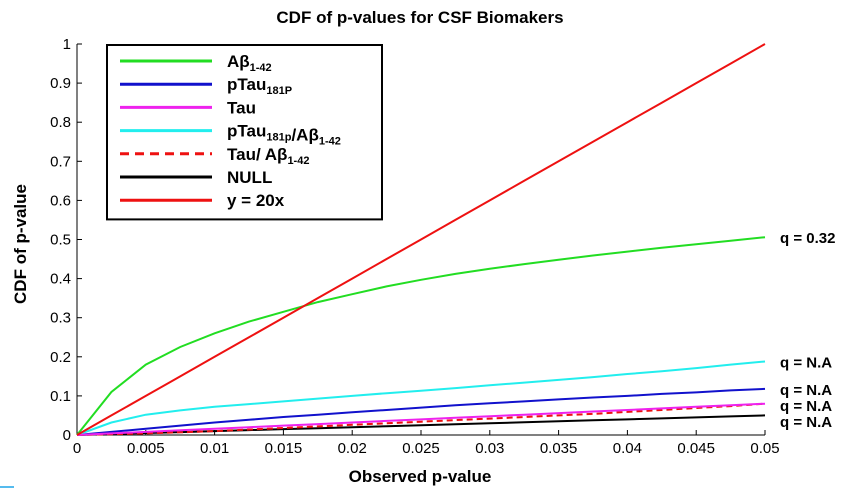 This screenshot has height=488, width=854. Describe the element at coordinates (764, 448) in the screenshot. I see `x-tick-label: 0.05` at that location.